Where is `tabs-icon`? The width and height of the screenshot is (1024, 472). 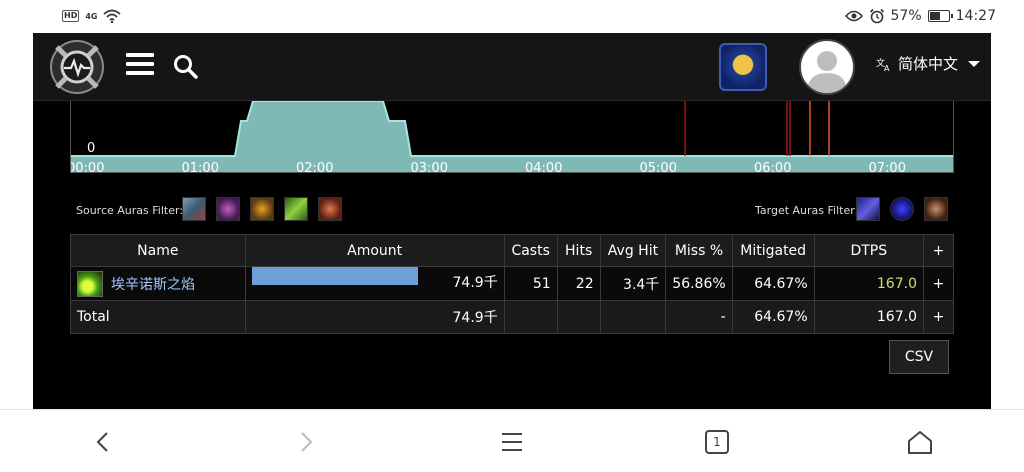 tabs-icon is located at coordinates (717, 442).